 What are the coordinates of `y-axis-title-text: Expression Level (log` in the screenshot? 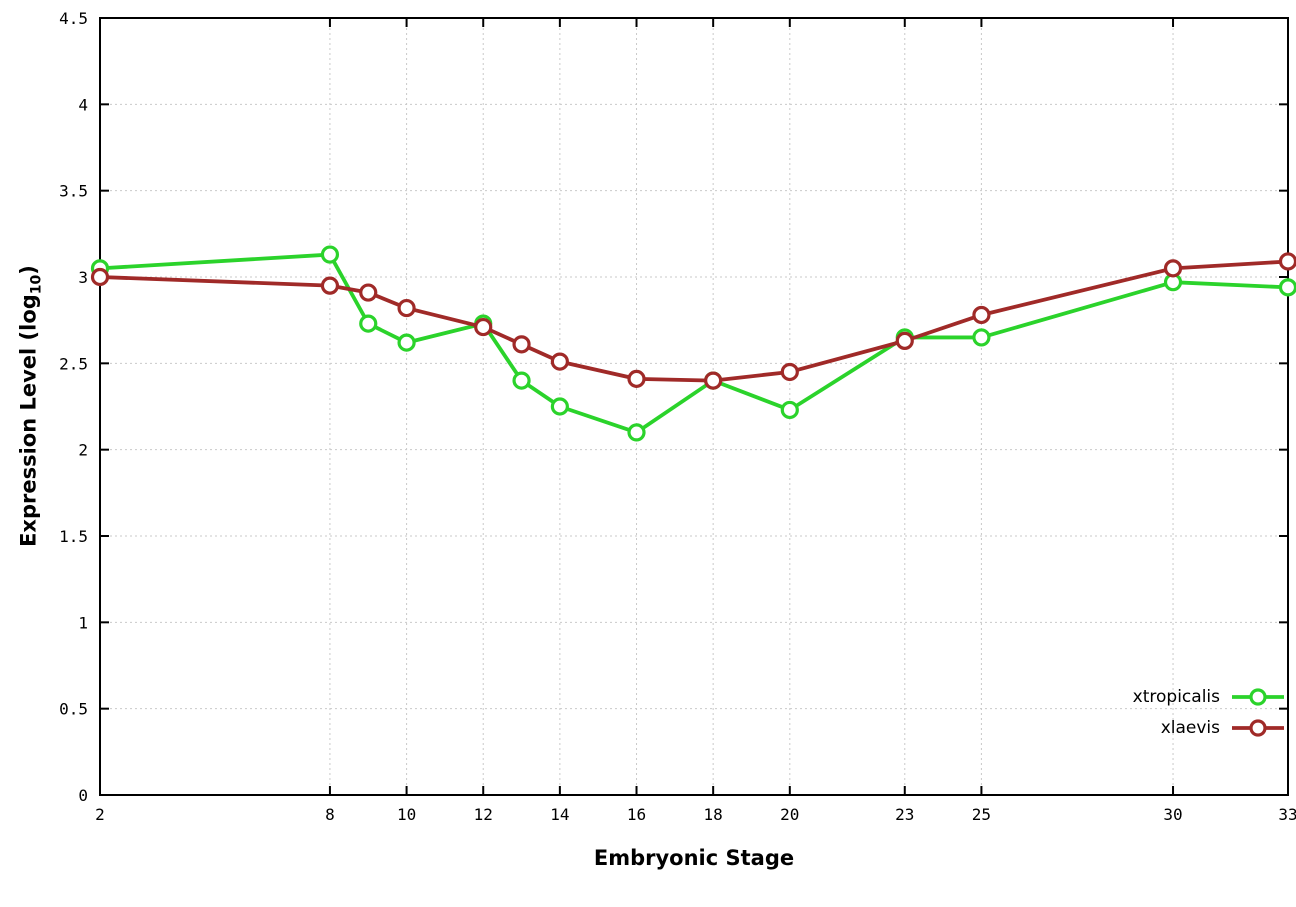 It's located at (28, 420).